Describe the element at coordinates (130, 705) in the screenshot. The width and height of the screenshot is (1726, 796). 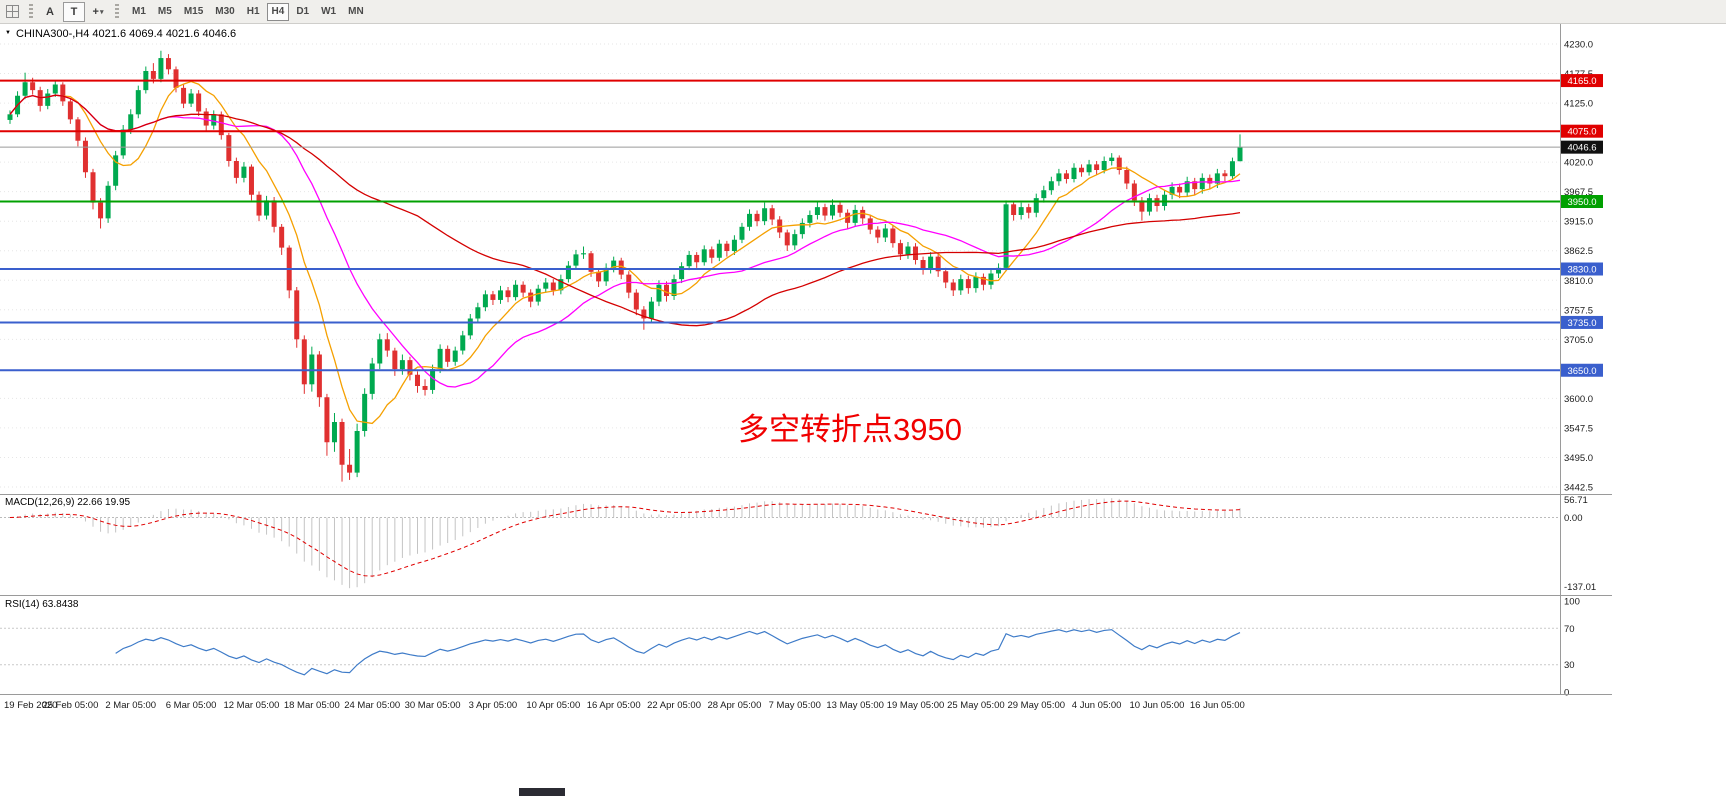
I see `svg-text: 2 Mar 05:00` at that location.